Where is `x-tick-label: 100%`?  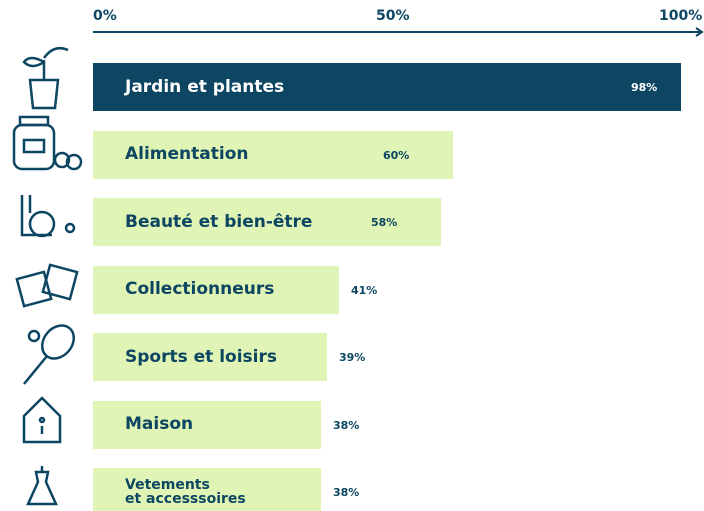 x-tick-label: 100% is located at coordinates (681, 16).